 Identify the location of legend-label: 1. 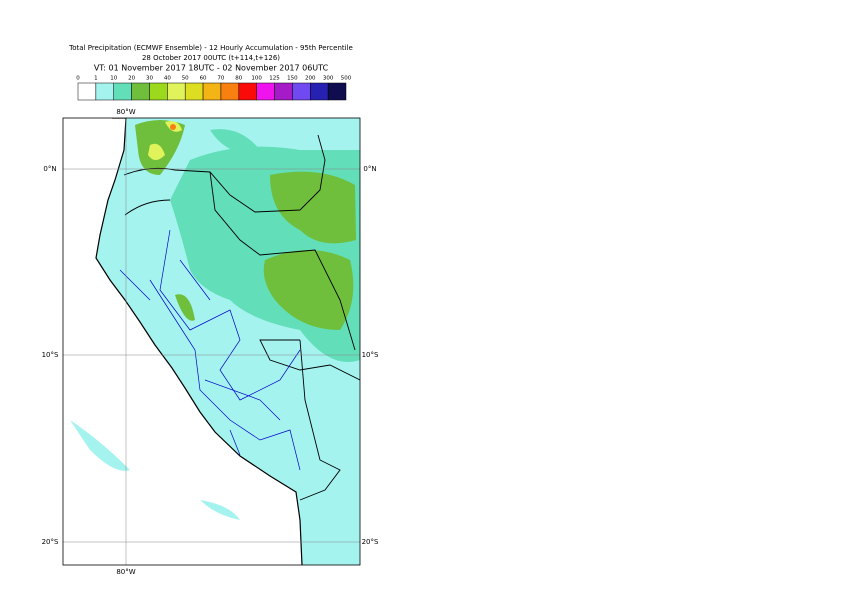
(96, 79).